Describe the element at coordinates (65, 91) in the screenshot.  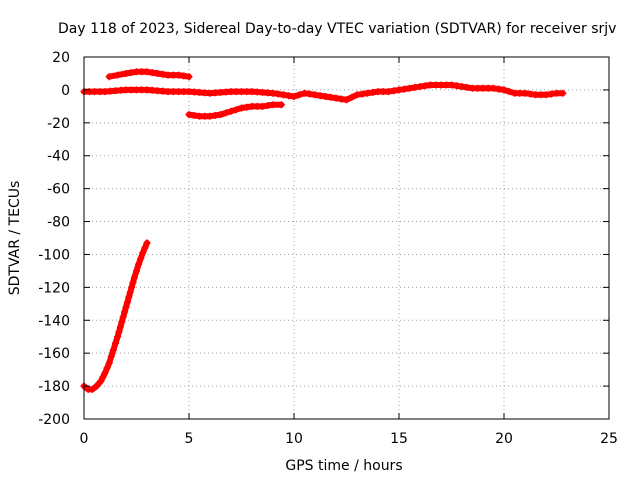
I see `y-tick-label: 0` at that location.